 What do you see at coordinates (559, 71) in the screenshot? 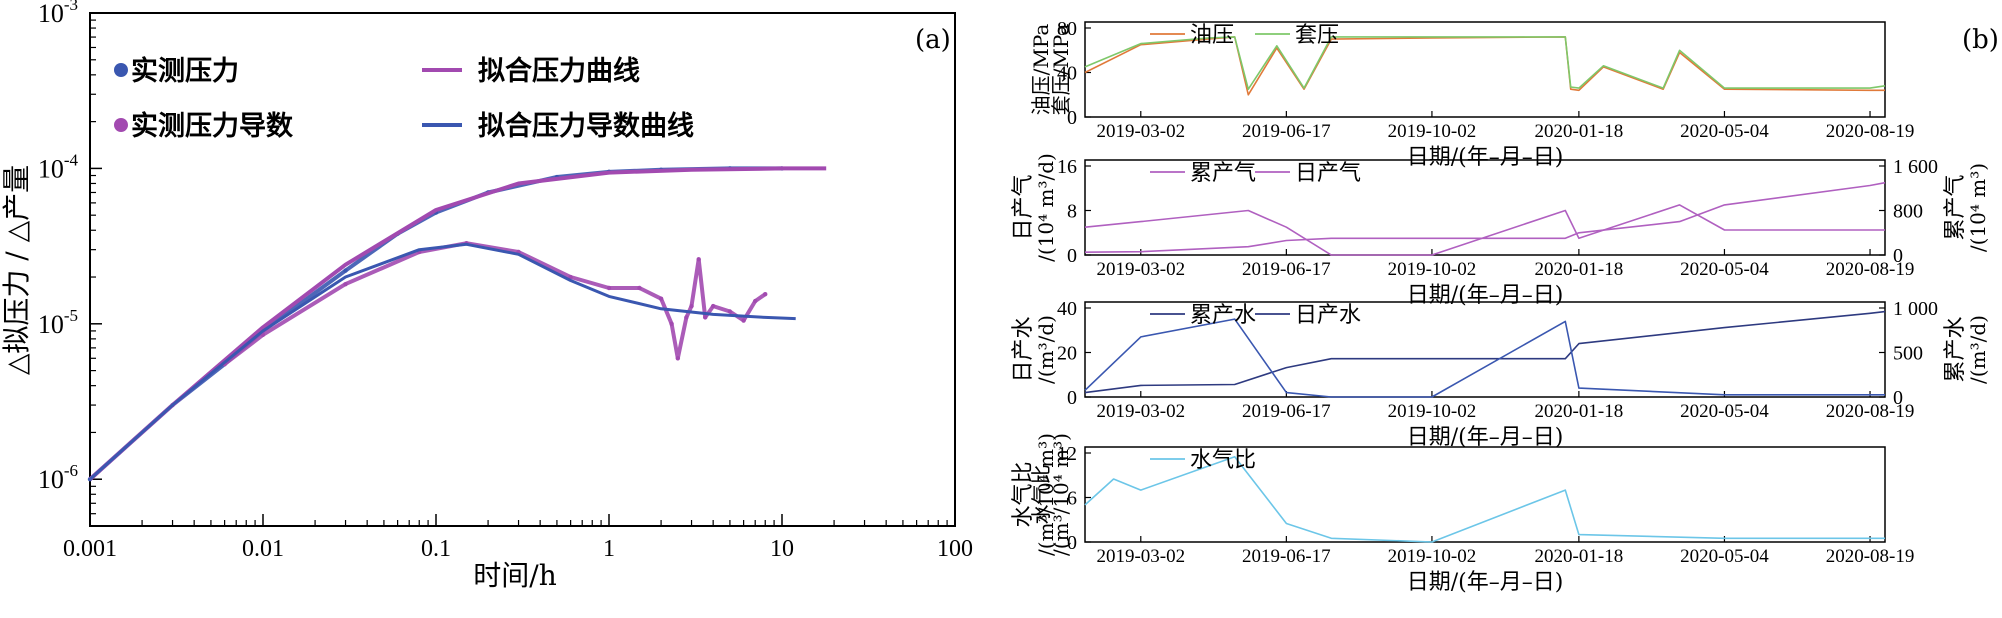
I see `legend-label-fit-pressure: 拟合压力曲线` at bounding box center [559, 71].